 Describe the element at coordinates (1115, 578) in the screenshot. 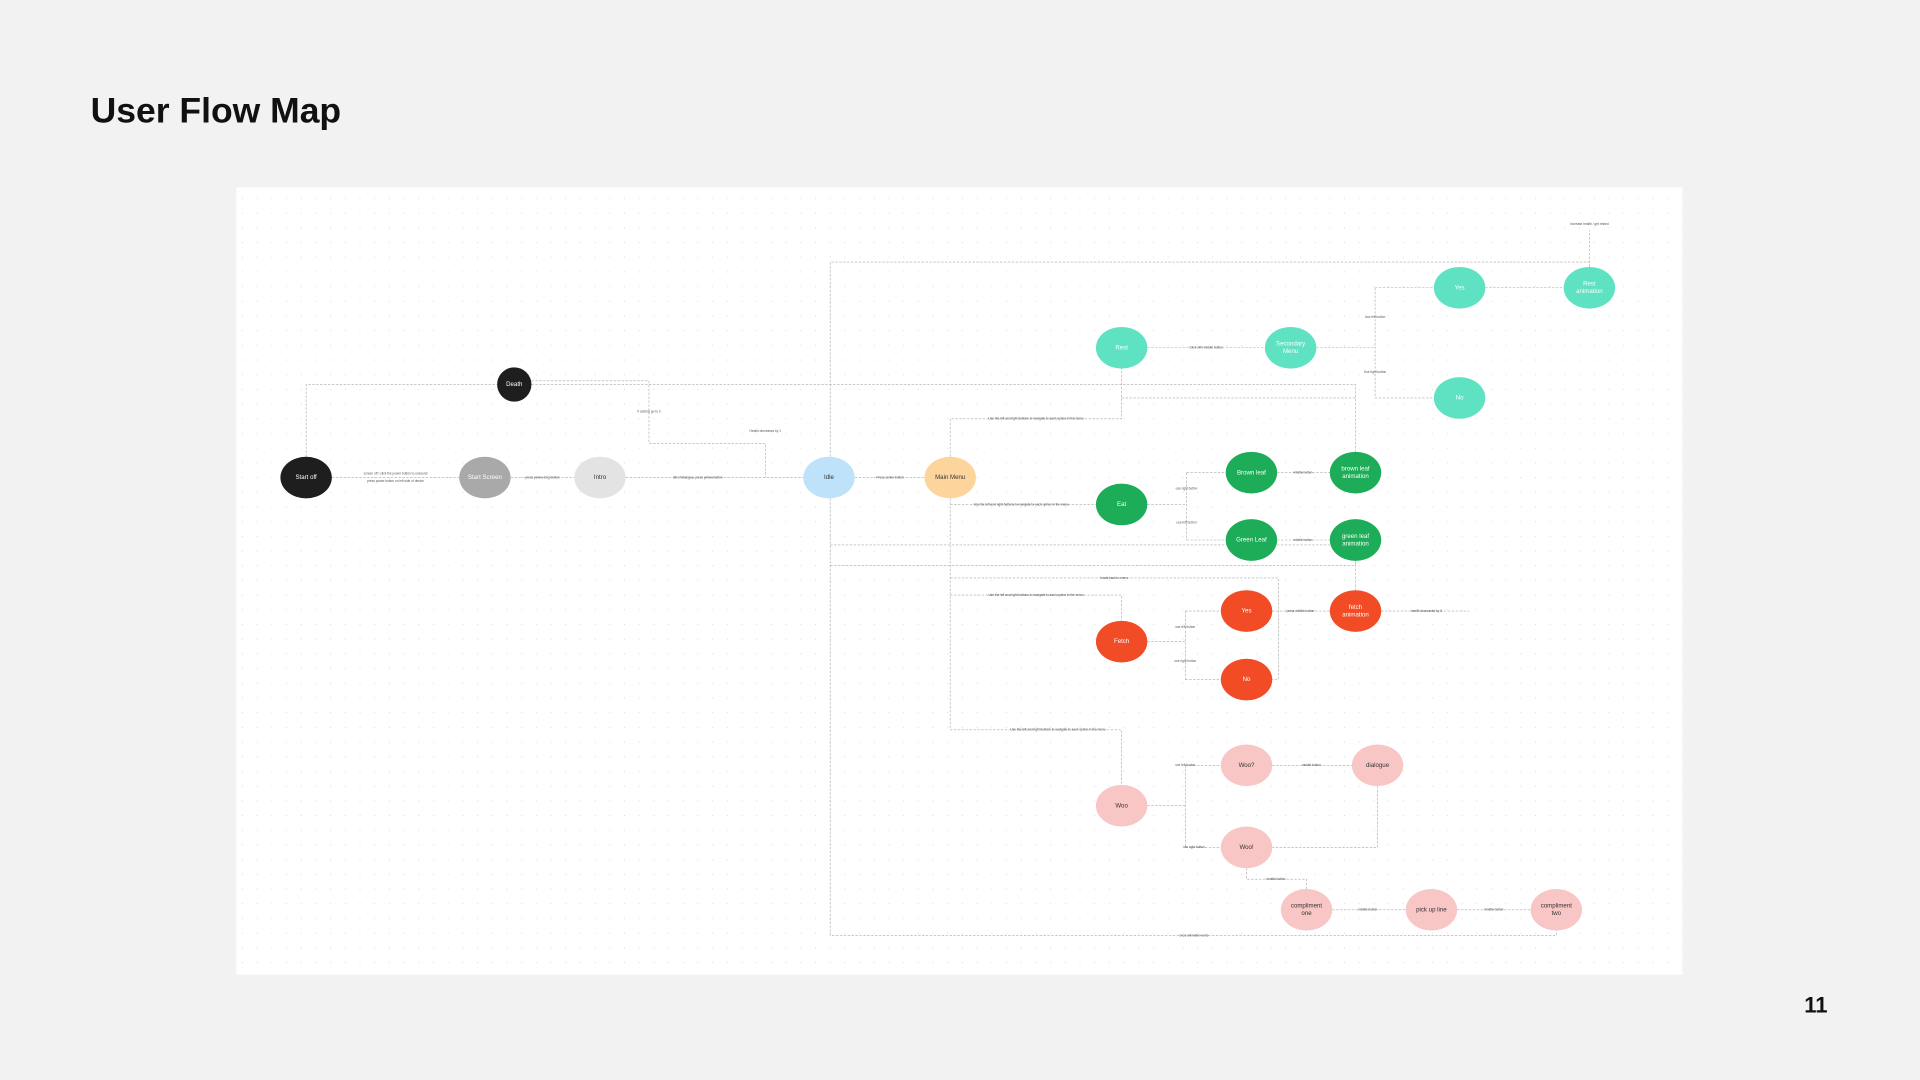

I see `edge-label: leads back to menu` at that location.